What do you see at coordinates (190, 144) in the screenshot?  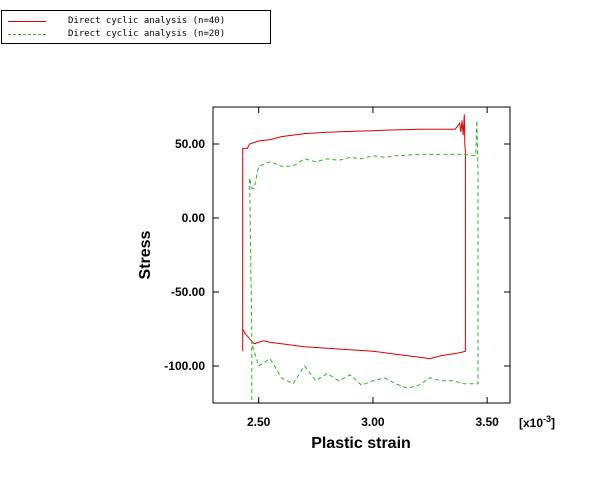 I see `y-tick-label: 50.00` at bounding box center [190, 144].